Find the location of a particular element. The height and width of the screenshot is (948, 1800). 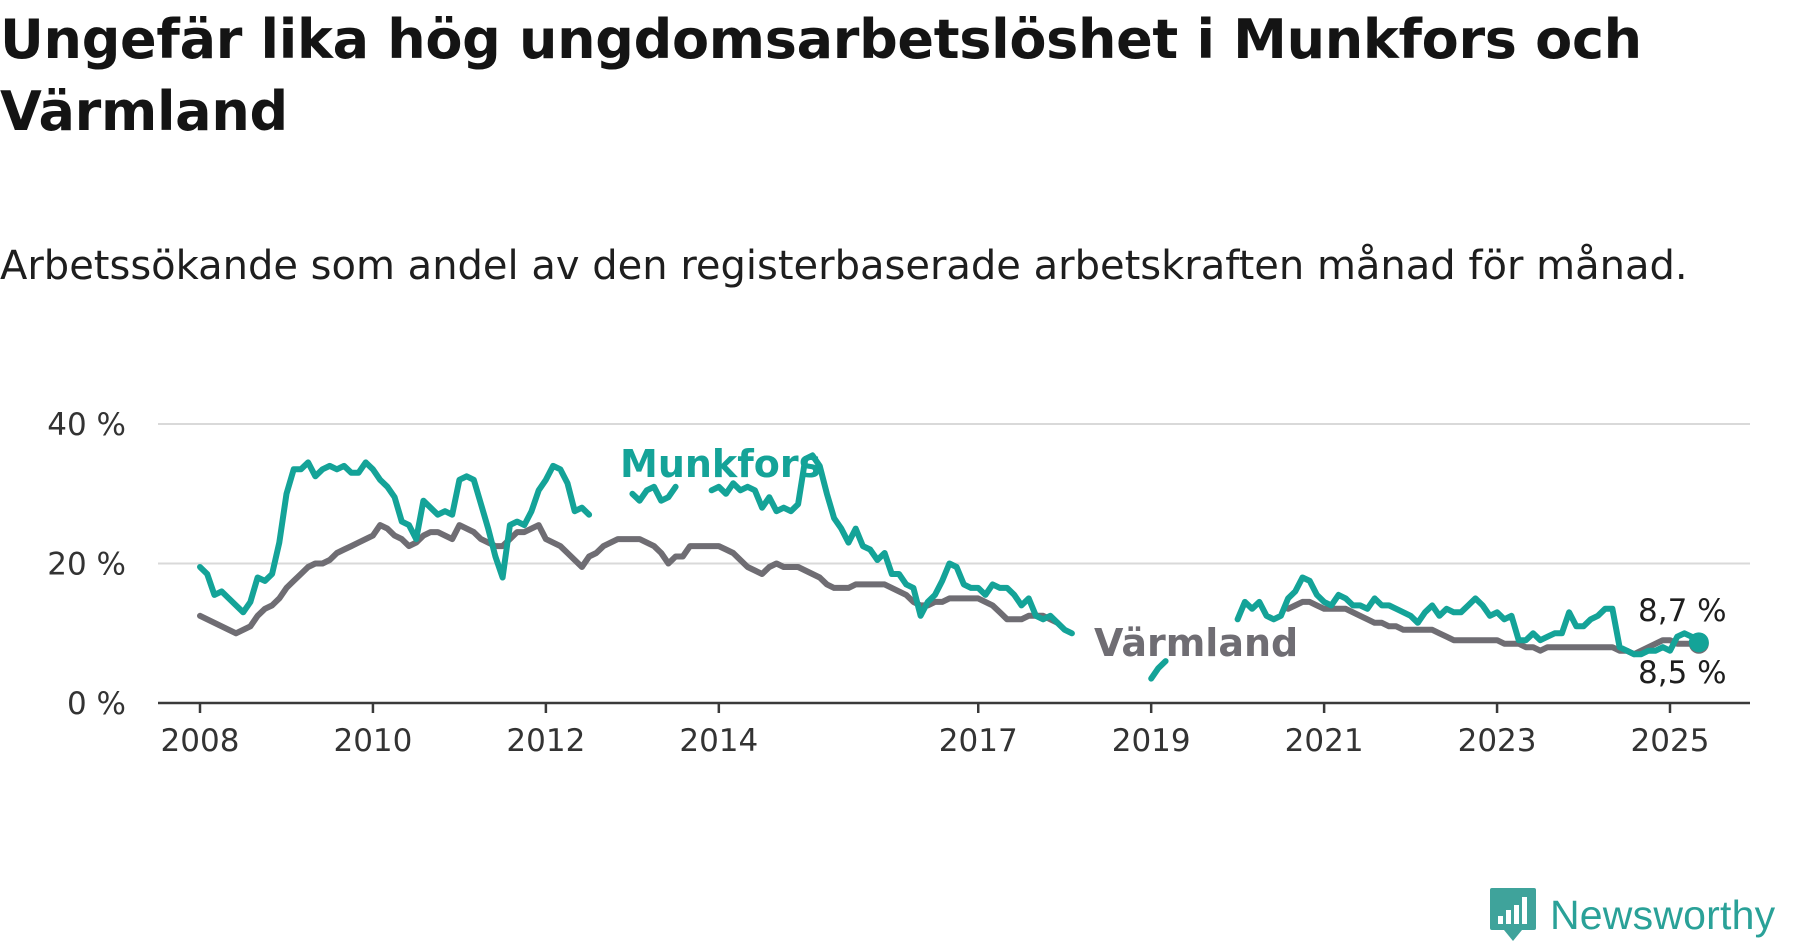

newsworthy-logo: Newsworthy is located at coordinates (1631, 915).